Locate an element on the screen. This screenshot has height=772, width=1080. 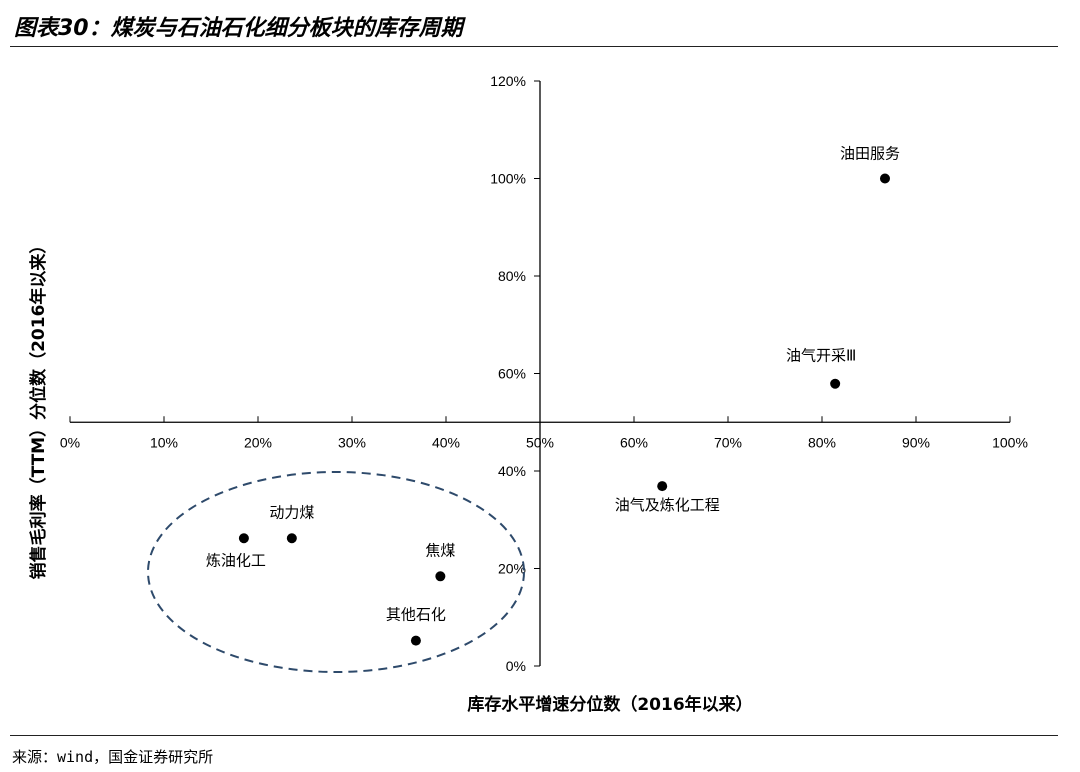
x-tick-label: 80% is located at coordinates (822, 442).